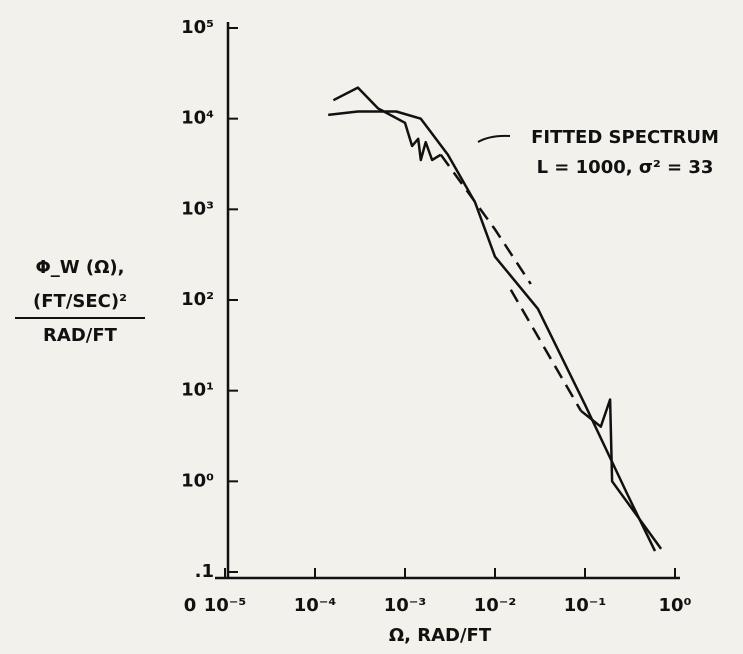  Describe the element at coordinates (625, 137) in the screenshot. I see `series-label: FITTED SPECTRUM` at that location.